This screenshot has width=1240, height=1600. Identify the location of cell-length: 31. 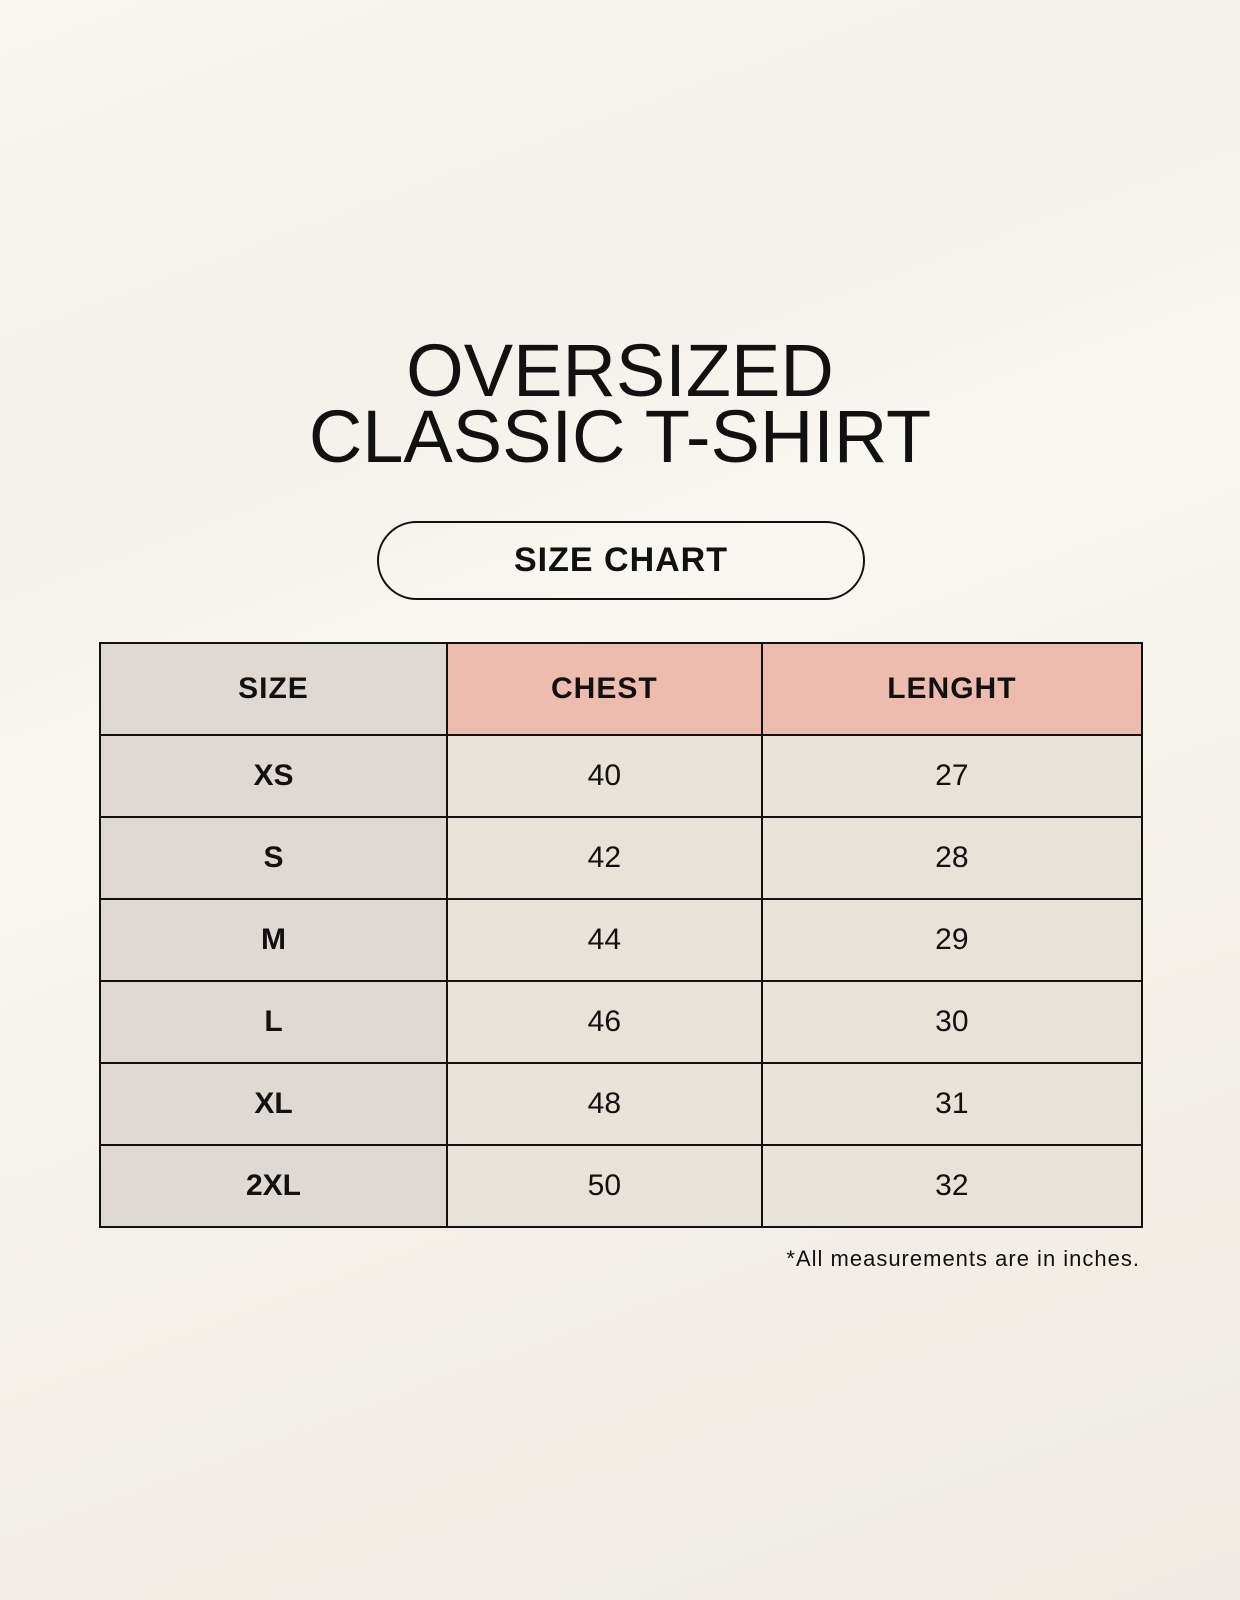
(952, 1104).